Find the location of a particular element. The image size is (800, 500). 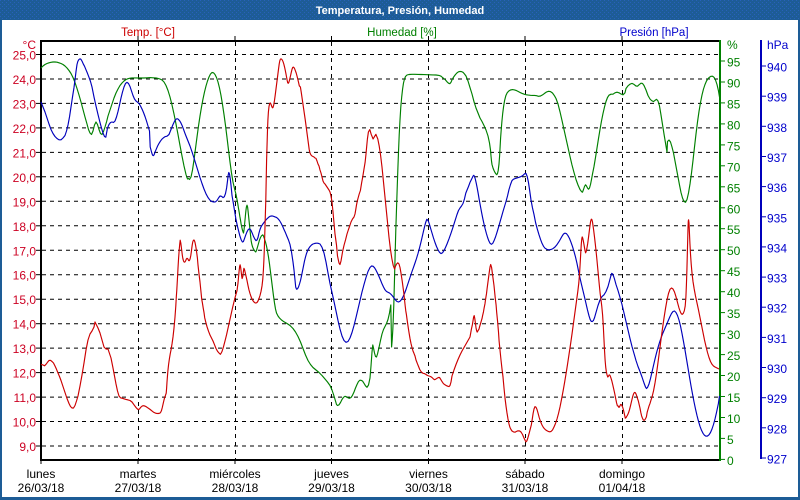

svg-text: 23,0 is located at coordinates (25, 104).